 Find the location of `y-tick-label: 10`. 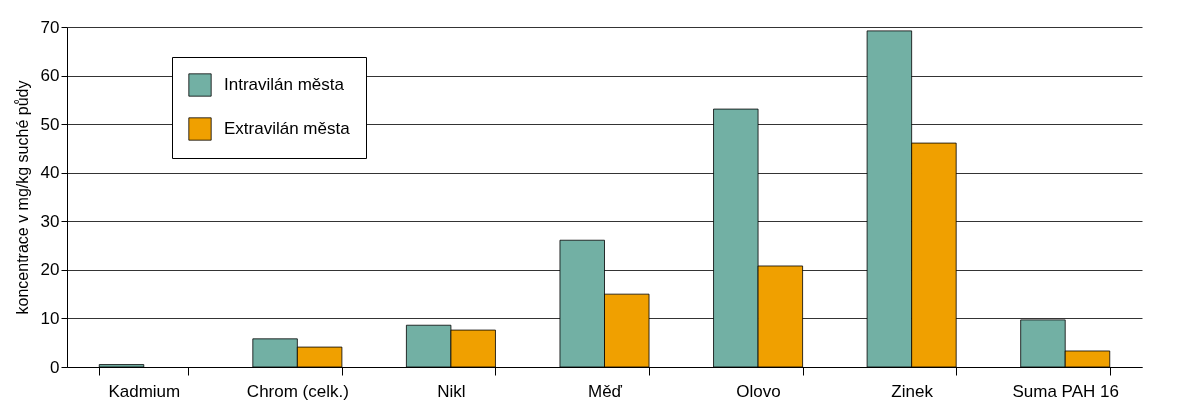

y-tick-label: 10 is located at coordinates (50, 318).